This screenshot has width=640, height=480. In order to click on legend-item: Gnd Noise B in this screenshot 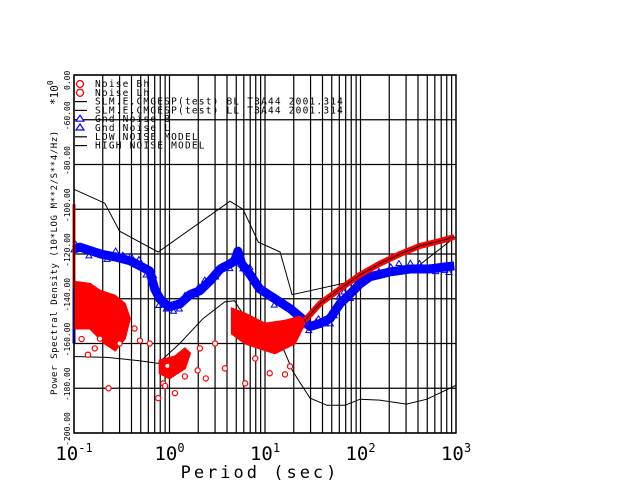, I will do `click(122, 119)`.